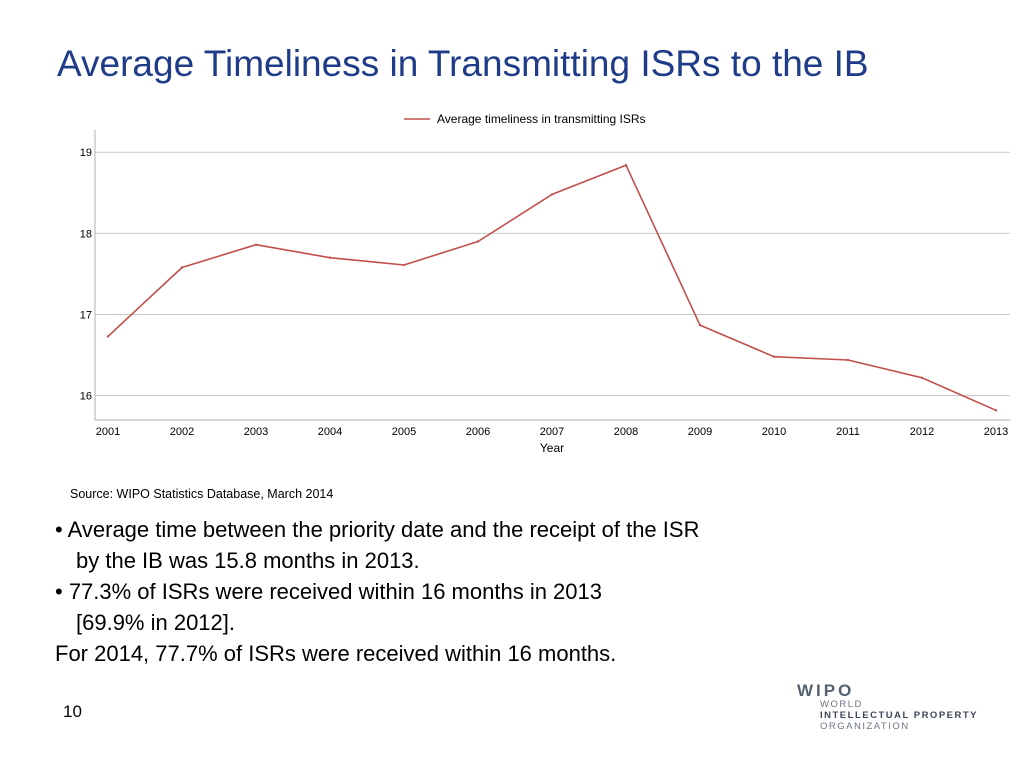  I want to click on x-axis-label: Year, so click(552, 448).